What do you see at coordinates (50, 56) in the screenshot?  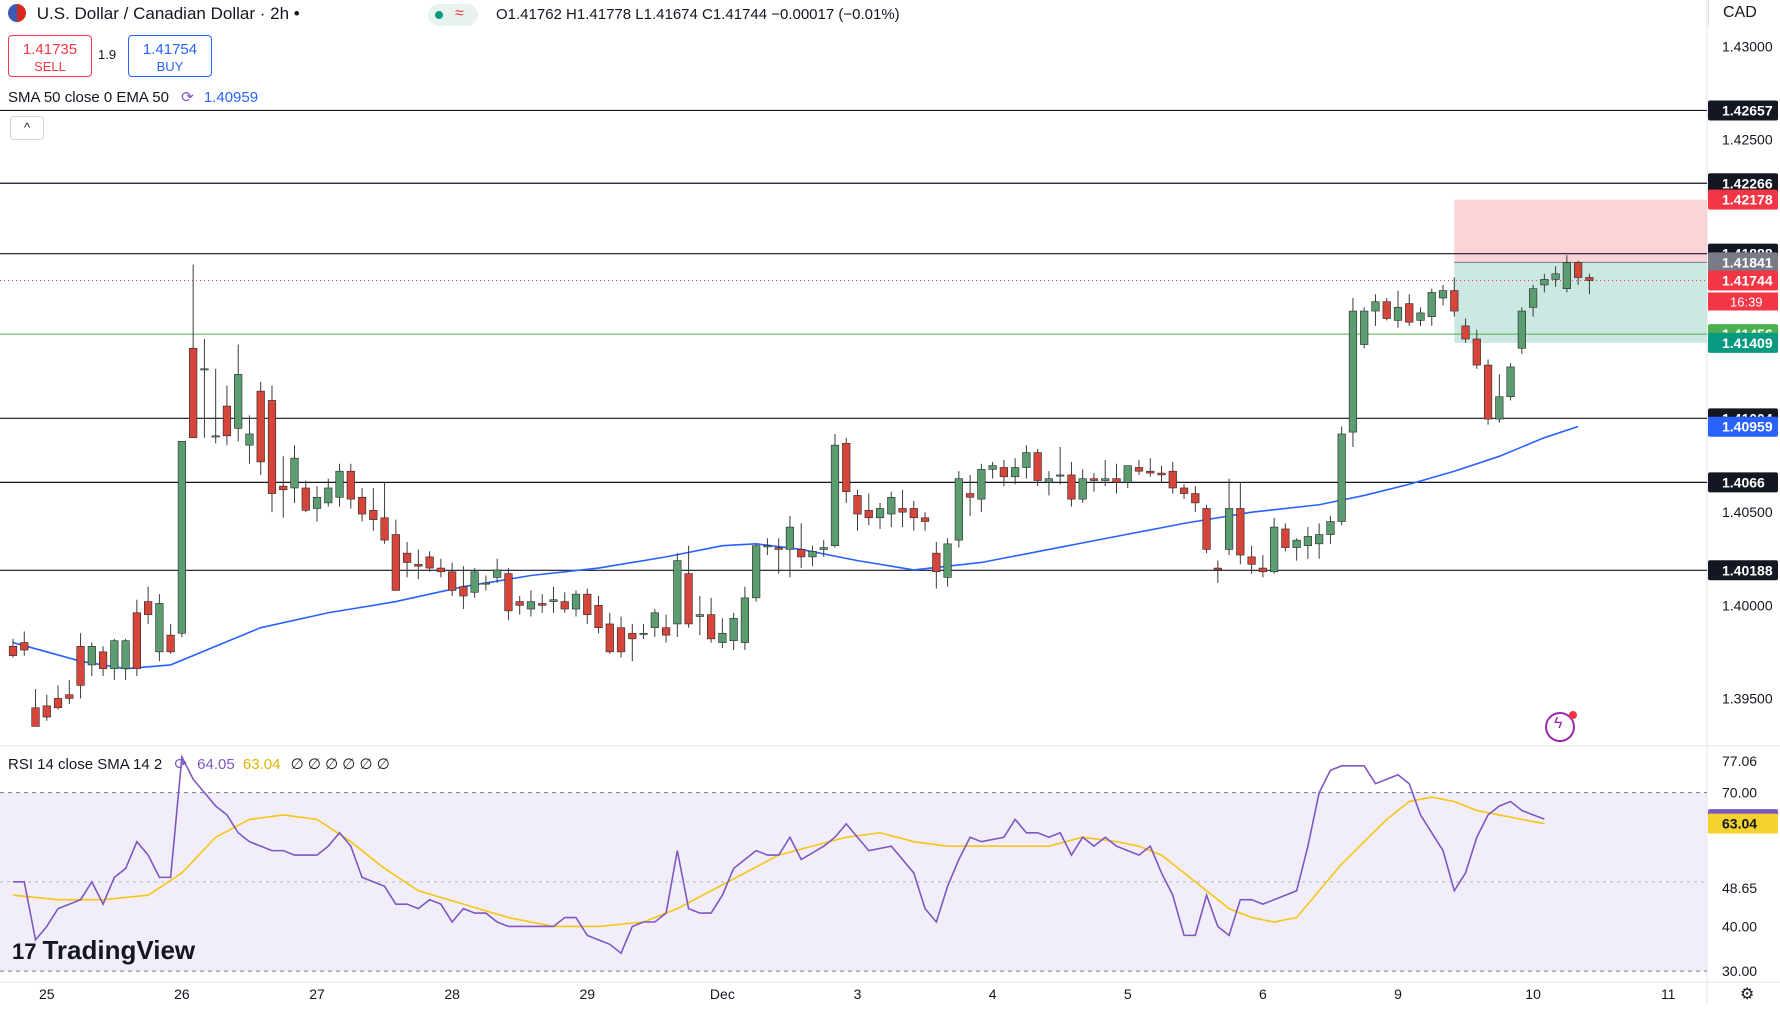 I see `sell-button: 1.41735 SELL` at bounding box center [50, 56].